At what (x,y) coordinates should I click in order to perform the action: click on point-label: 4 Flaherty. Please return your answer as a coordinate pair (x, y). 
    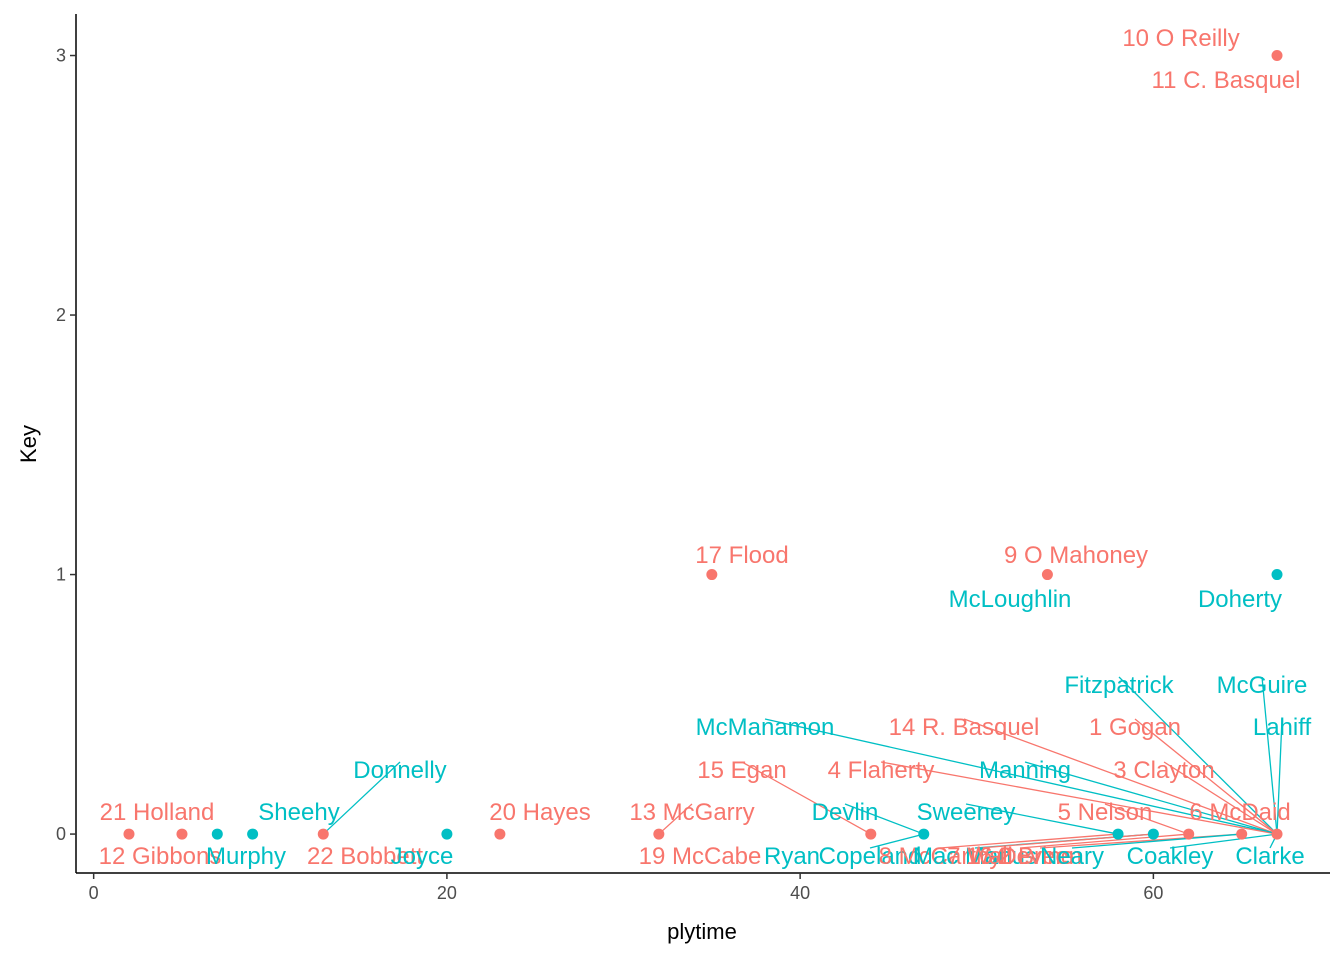
    Looking at the image, I should click on (881, 770).